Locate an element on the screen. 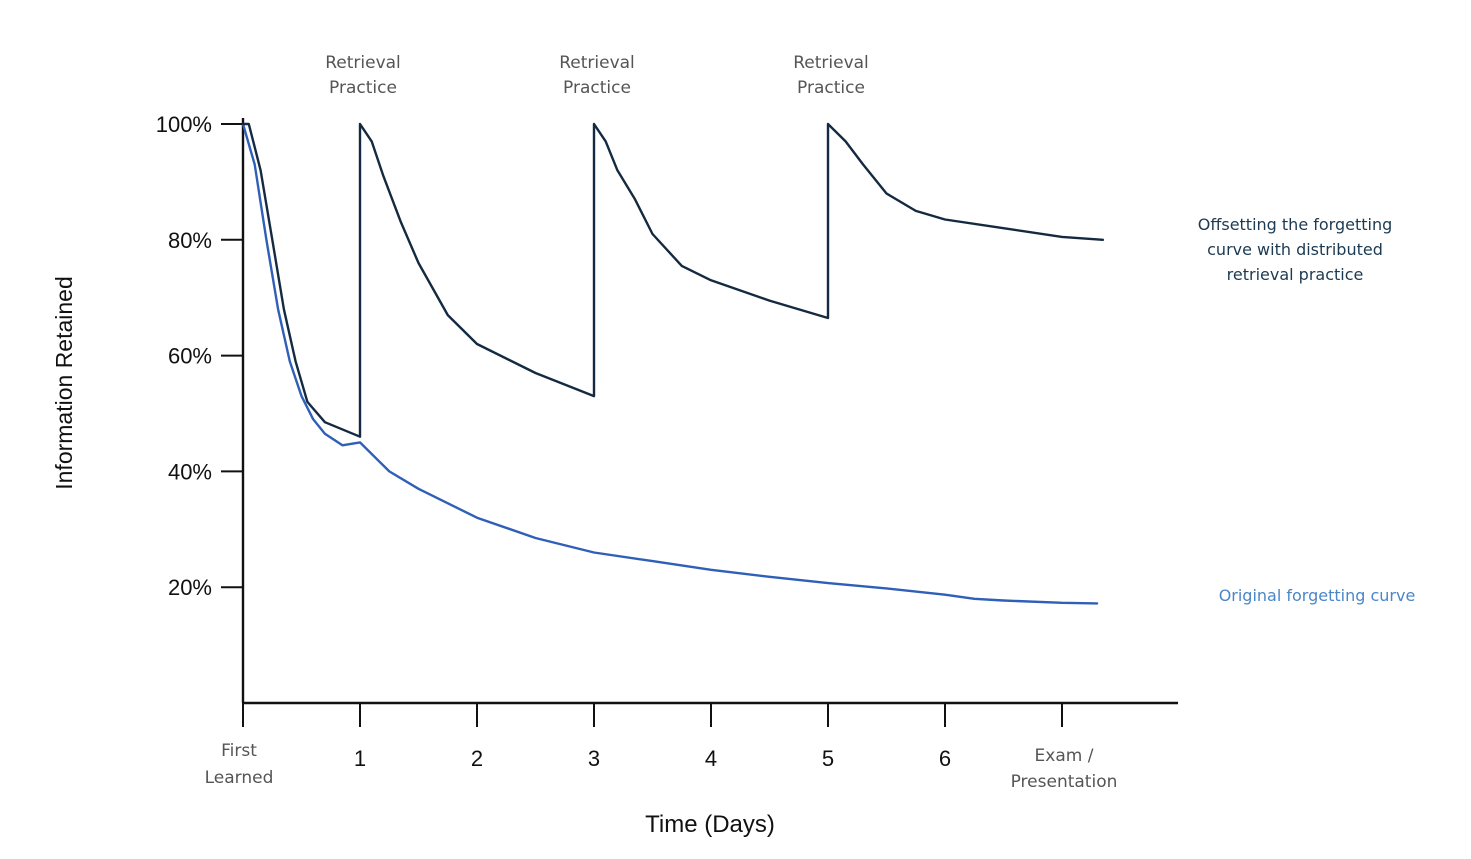  x-tick-label: 5 is located at coordinates (828, 758).